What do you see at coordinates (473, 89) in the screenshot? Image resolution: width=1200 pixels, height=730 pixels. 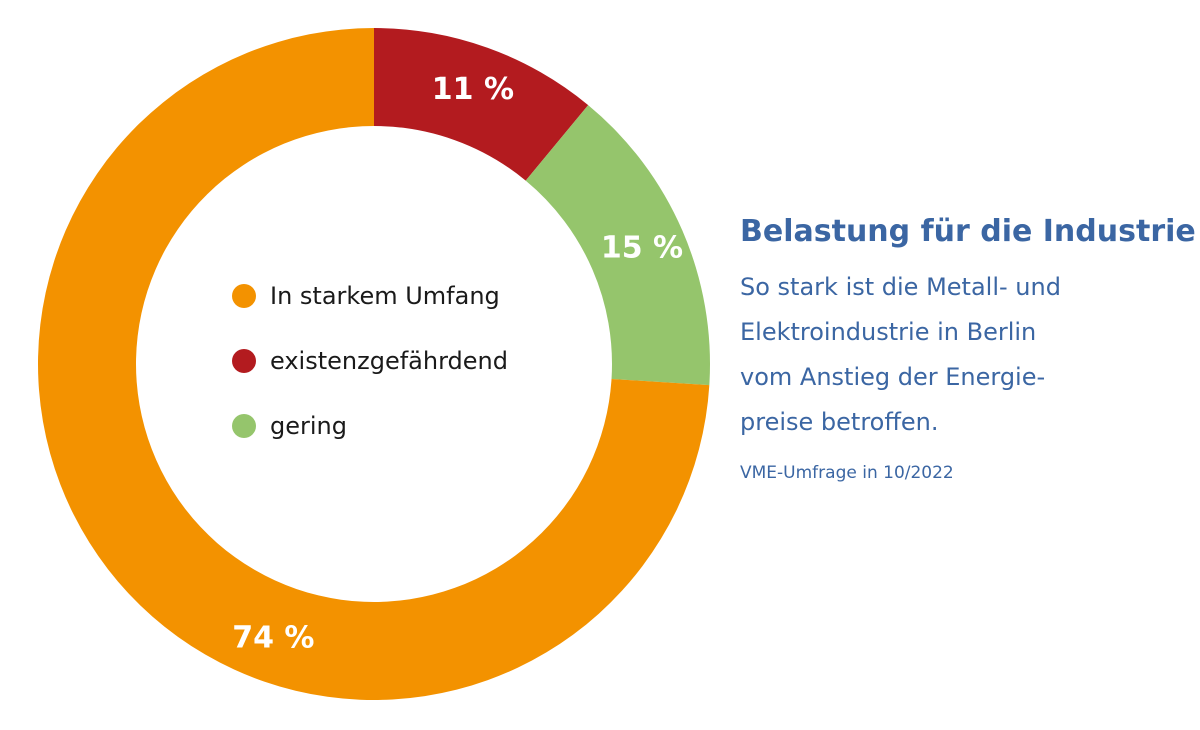 I see `slice-label-existenzgefaehrdend: 11 %` at bounding box center [473, 89].